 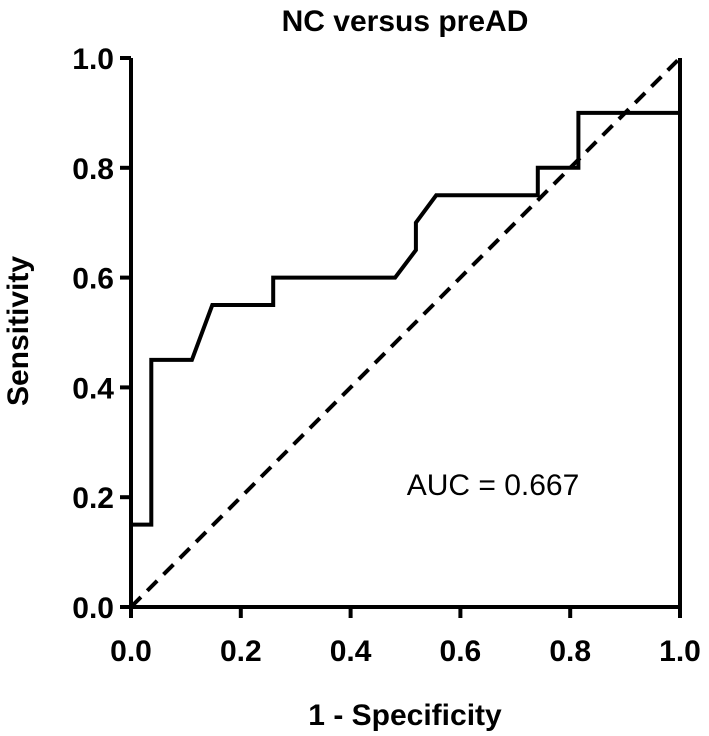 I want to click on x-axis-label: 1 - Specificity, so click(x=405, y=715).